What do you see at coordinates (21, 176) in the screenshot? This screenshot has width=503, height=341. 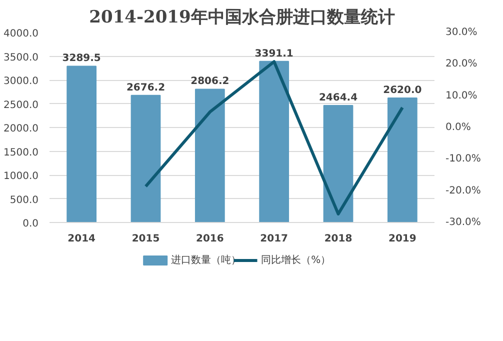 I see `y-tick-label: 1000.0` at bounding box center [21, 176].